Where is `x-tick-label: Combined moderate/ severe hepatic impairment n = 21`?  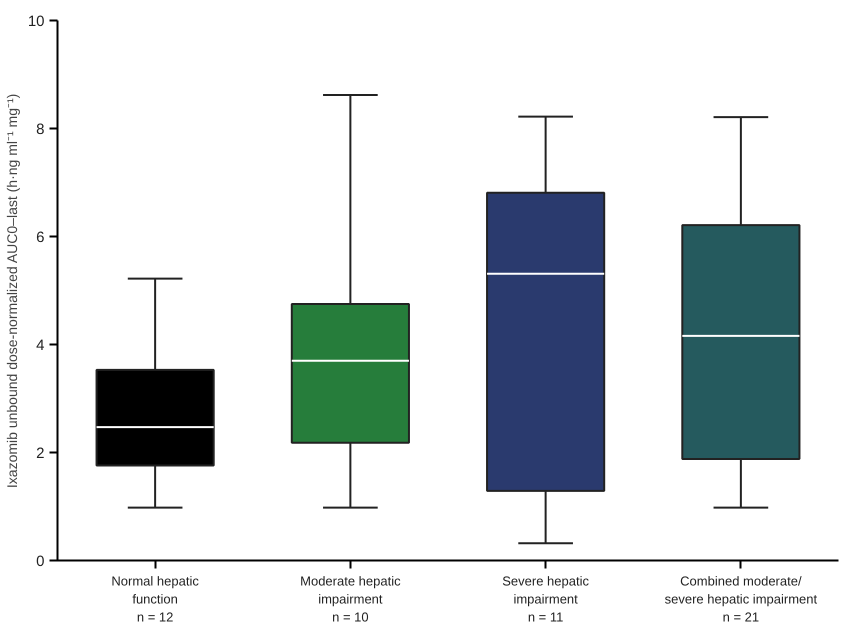
x-tick-label: Combined moderate/ severe hepatic impairment n = 21 is located at coordinates (741, 599).